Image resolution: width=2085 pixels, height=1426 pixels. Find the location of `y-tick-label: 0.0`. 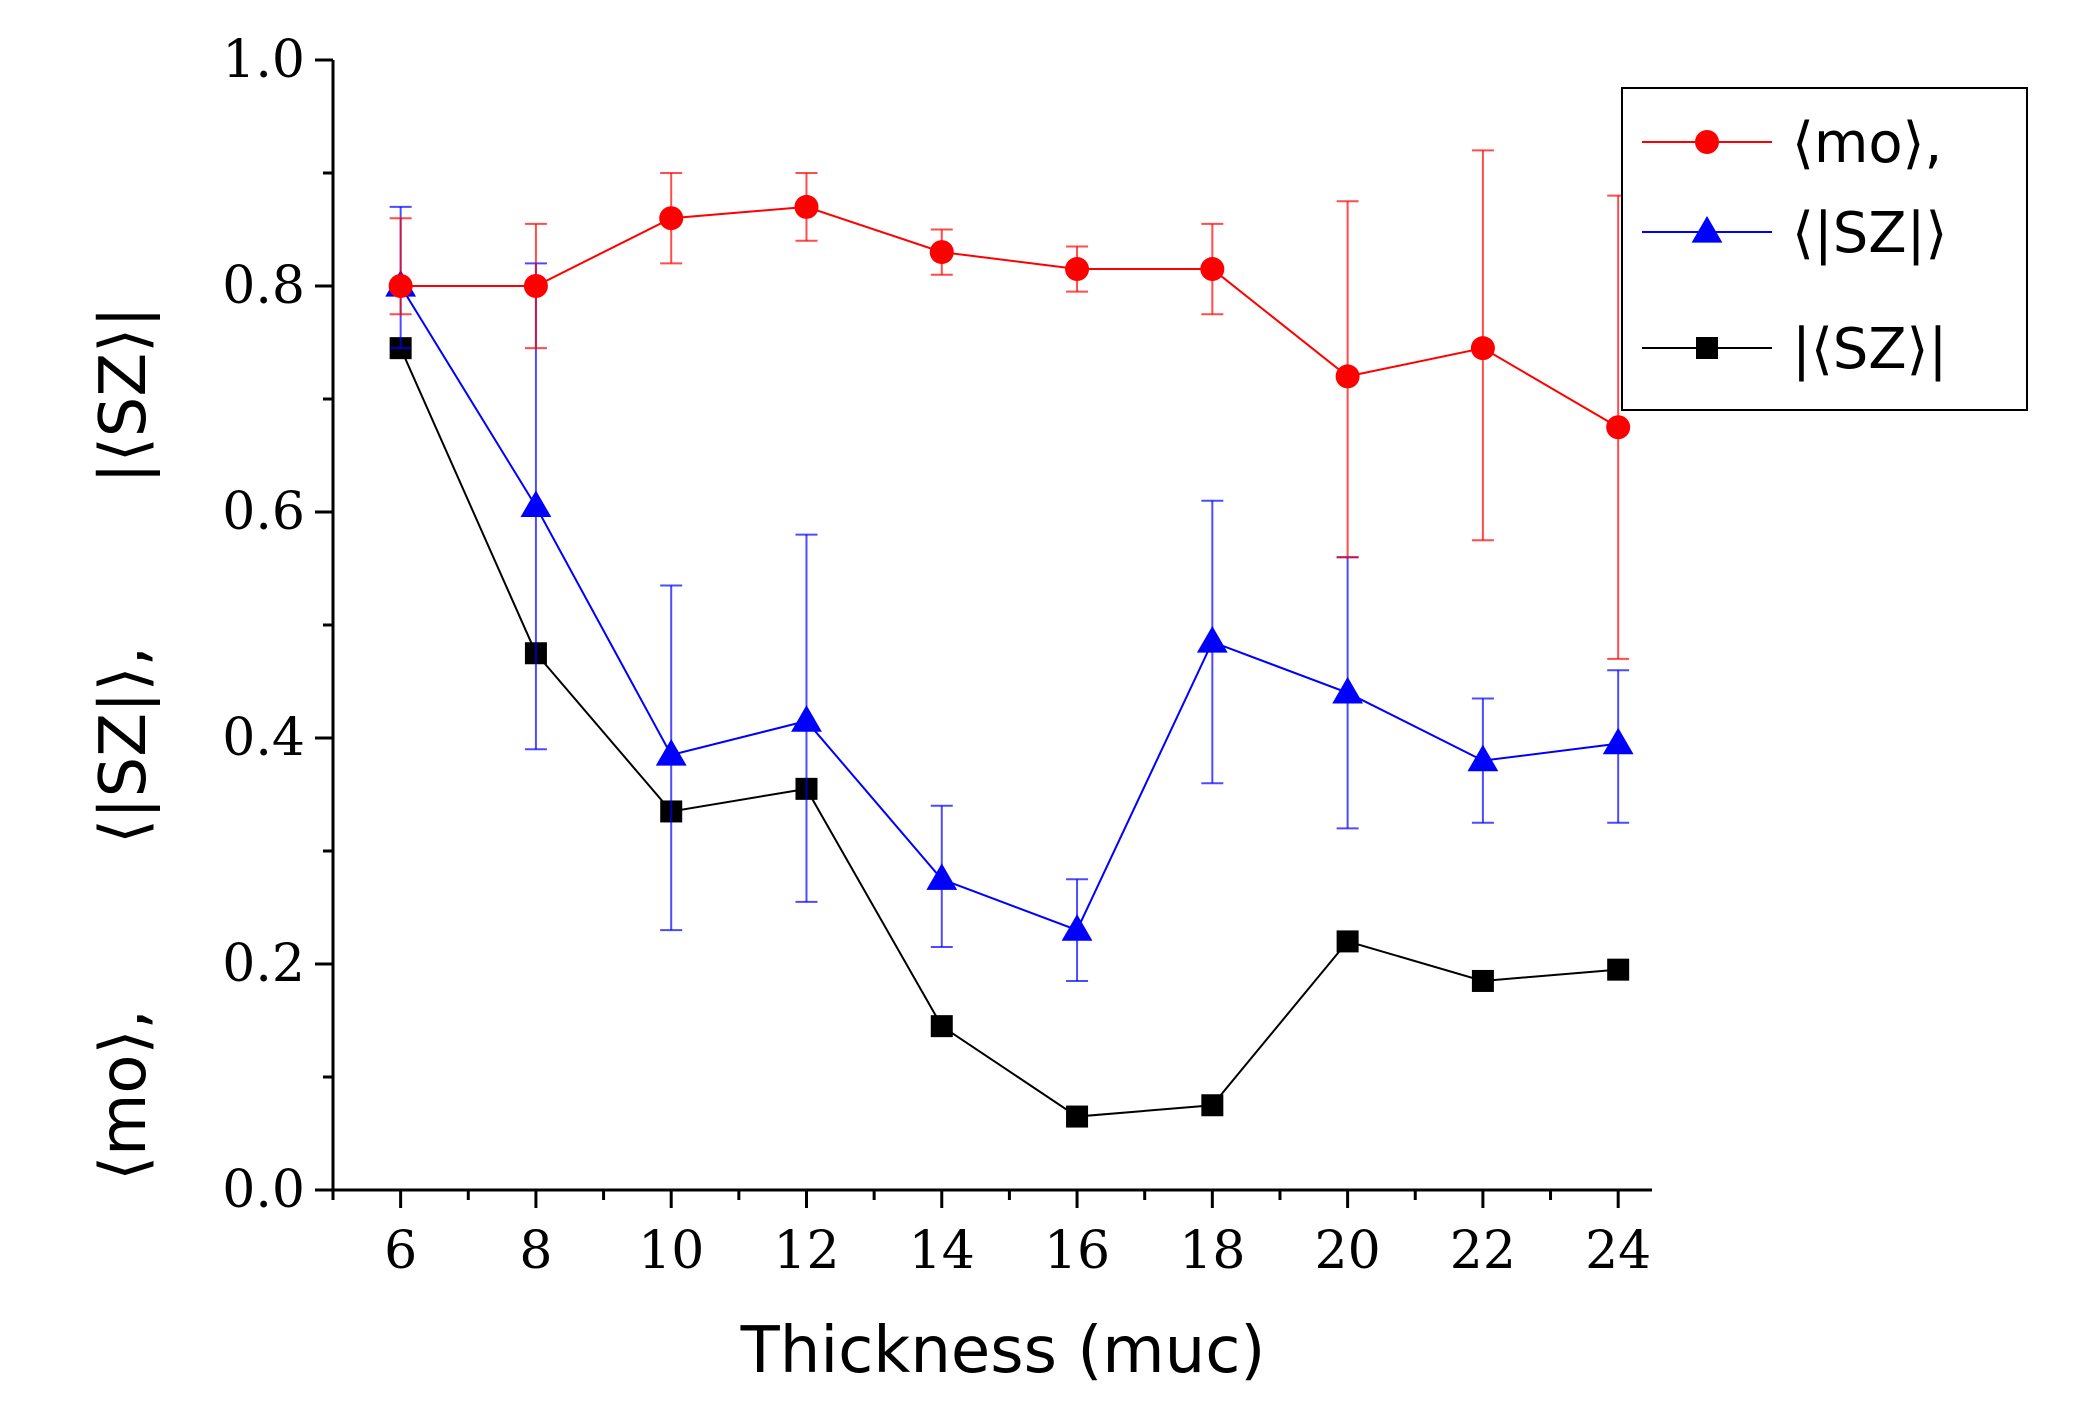

y-tick-label: 0.0 is located at coordinates (263, 1190).